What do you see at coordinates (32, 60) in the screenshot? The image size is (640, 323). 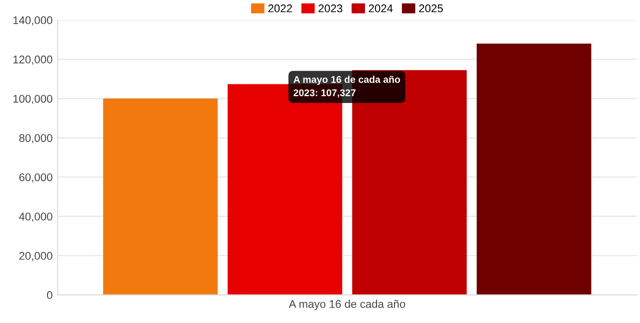 I see `y-tick-label: 120,000` at bounding box center [32, 60].